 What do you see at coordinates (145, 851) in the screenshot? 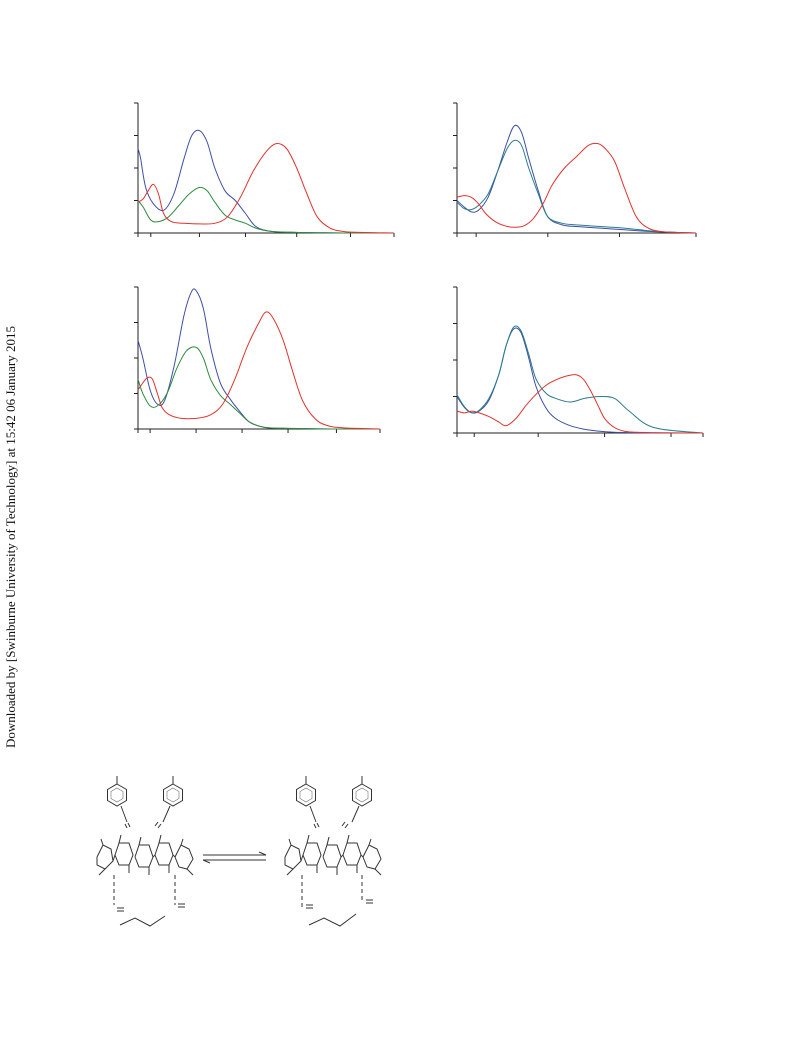
I see `calixarene-left-icon` at bounding box center [145, 851].